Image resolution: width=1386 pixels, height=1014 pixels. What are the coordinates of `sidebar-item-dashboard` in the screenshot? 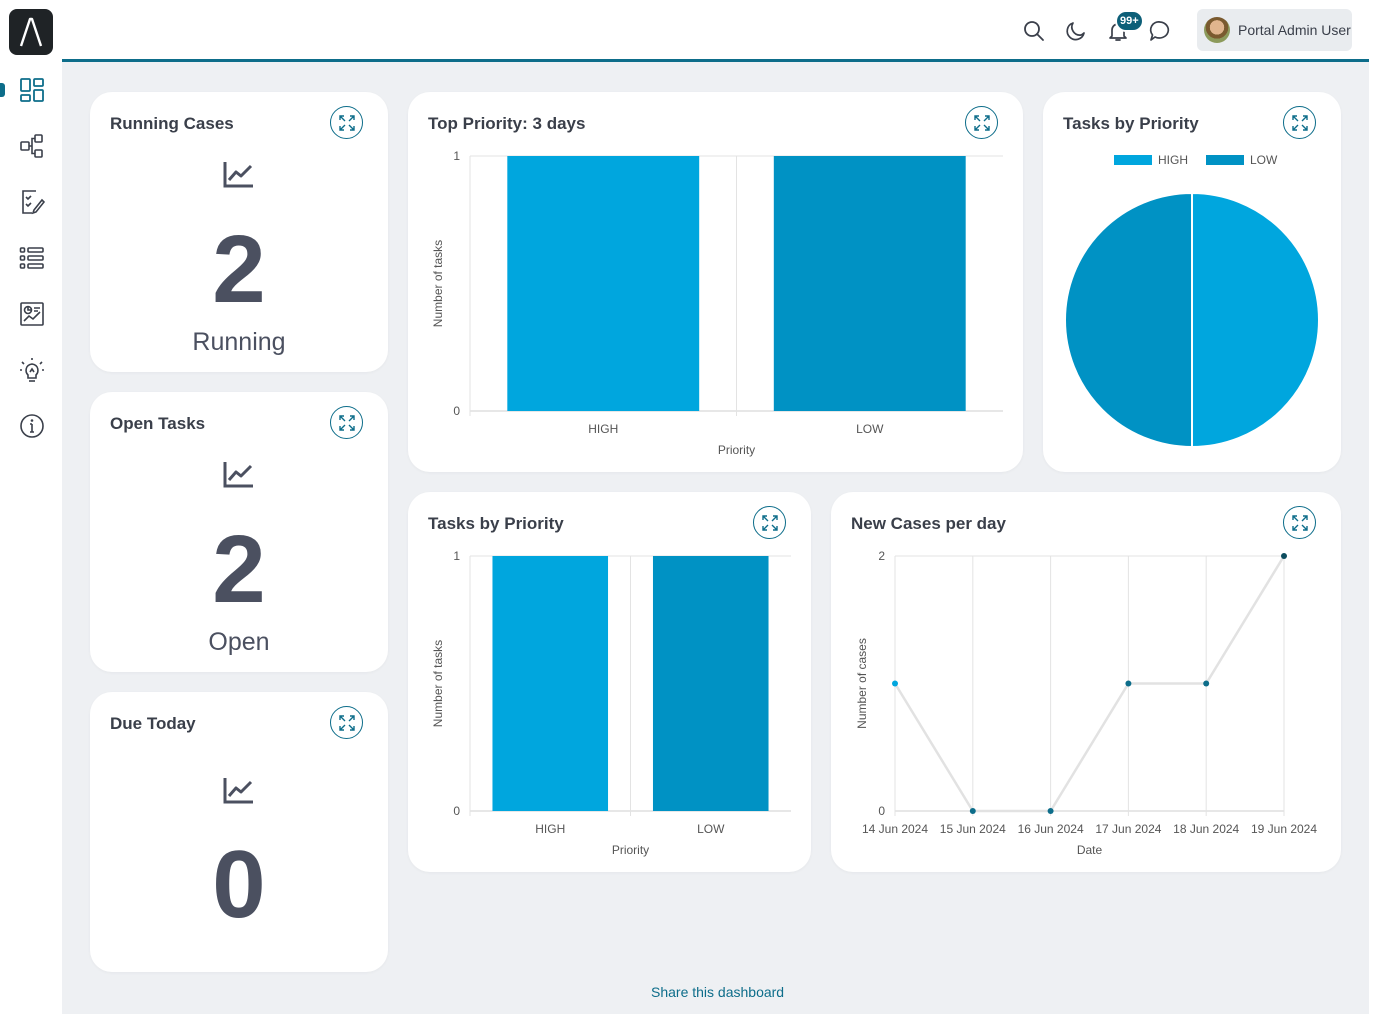 It's located at (32, 90).